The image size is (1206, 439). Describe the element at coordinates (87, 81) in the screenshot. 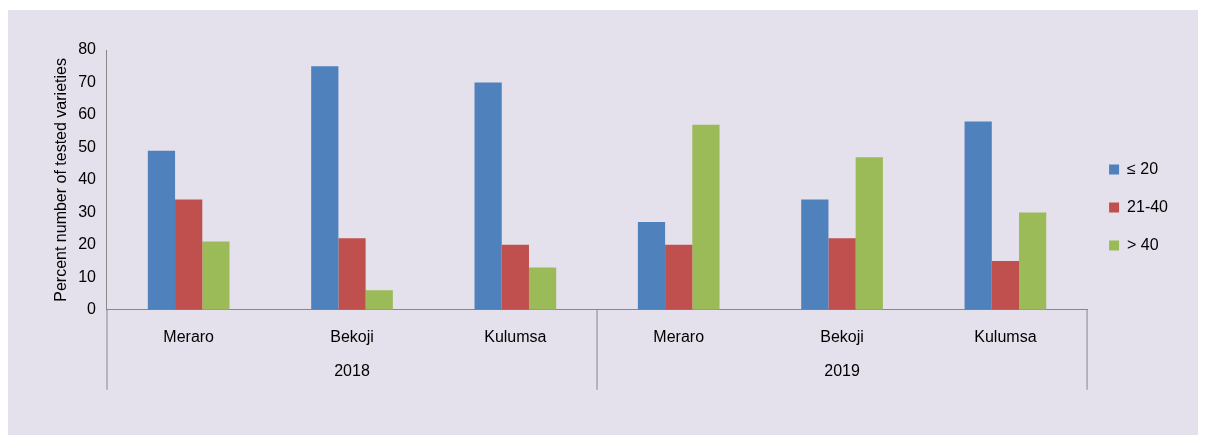

I see `y-tick-label: 70` at that location.